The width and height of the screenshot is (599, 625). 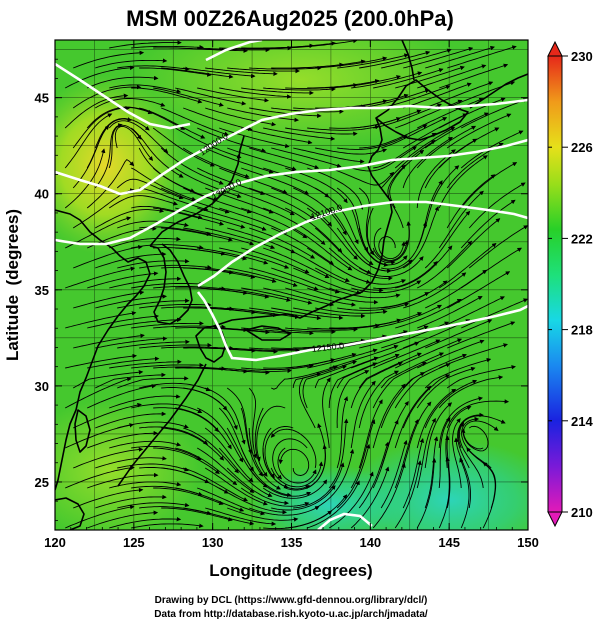 What do you see at coordinates (55, 542) in the screenshot?
I see `x-tick-label: 120` at bounding box center [55, 542].